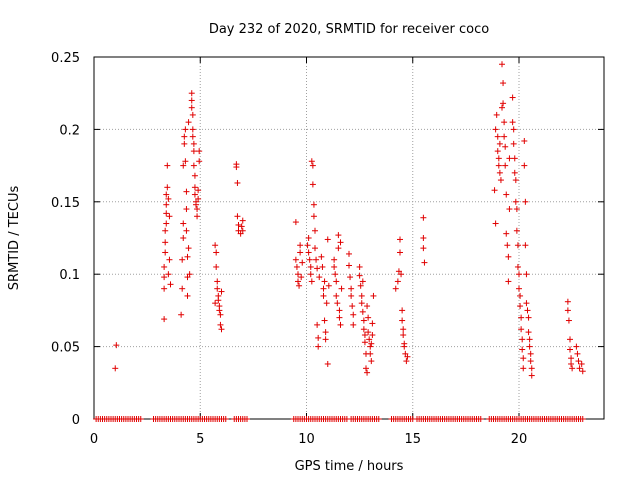 Image resolution: width=640 pixels, height=480 pixels. What do you see at coordinates (308, 439) in the screenshot?
I see `x-axis-tick-labels: 0 5 10 15 20` at bounding box center [308, 439].